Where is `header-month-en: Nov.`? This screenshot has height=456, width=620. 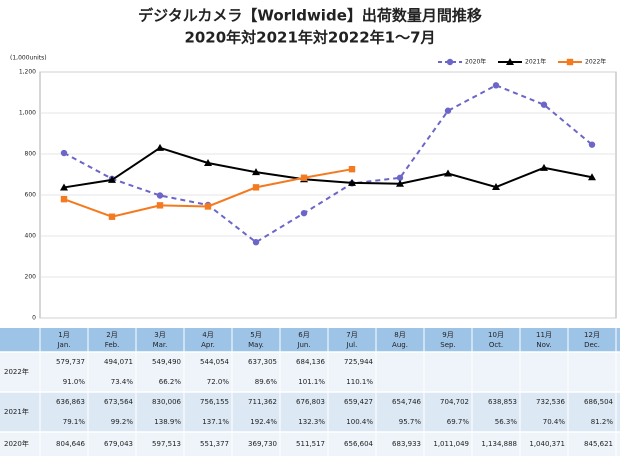 header-month-en: Nov. is located at coordinates (543, 345).